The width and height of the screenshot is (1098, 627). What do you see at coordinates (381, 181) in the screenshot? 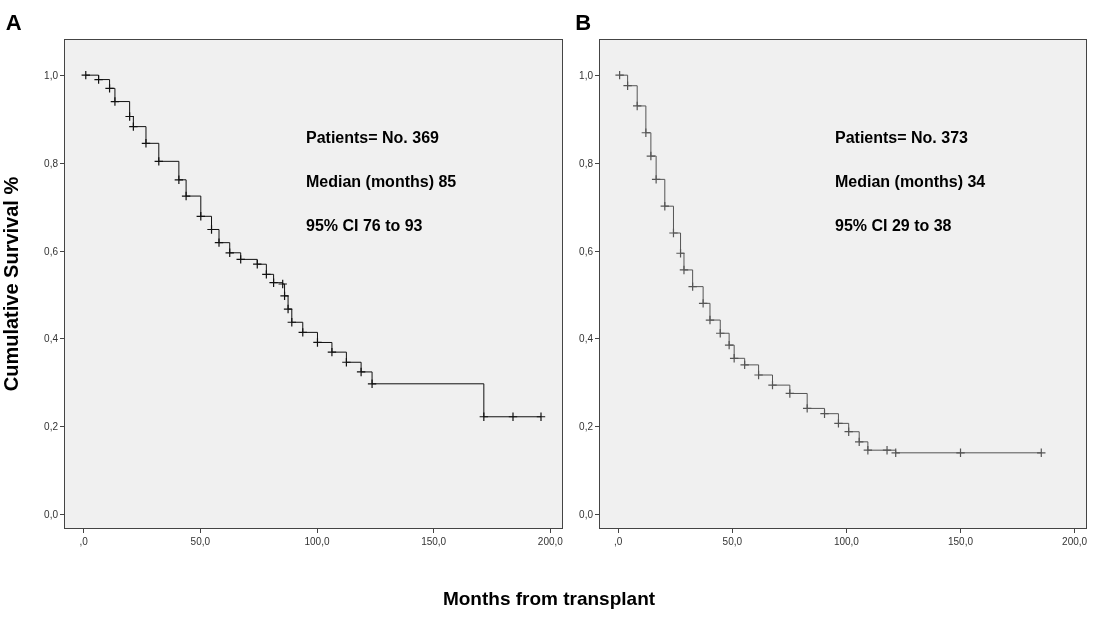
I see `annotation: Median (months) 85` at bounding box center [381, 181].